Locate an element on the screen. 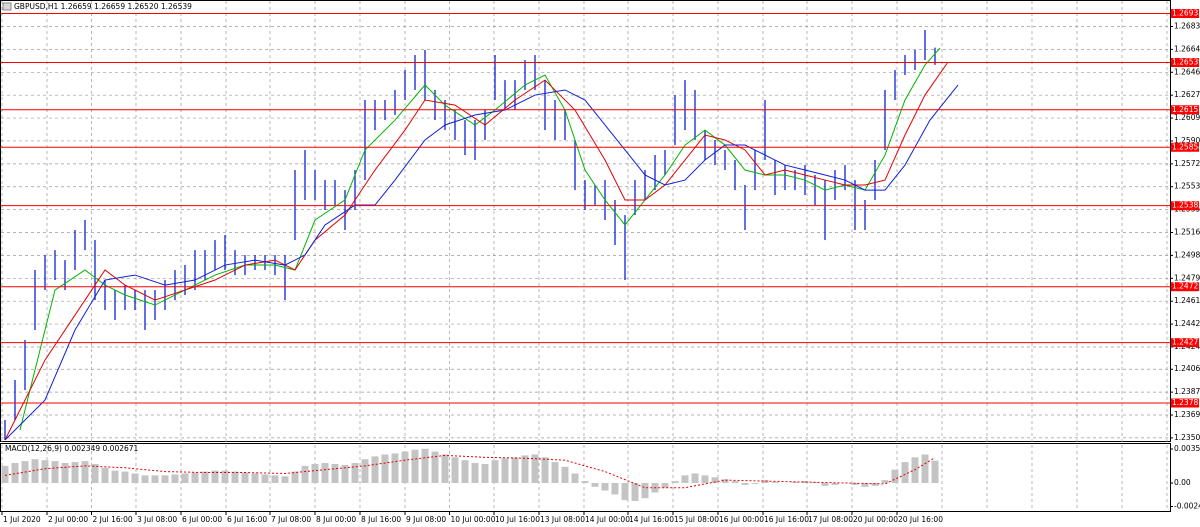 The image size is (1200, 527). y-tick-label: 1.26090 is located at coordinates (1187, 117).